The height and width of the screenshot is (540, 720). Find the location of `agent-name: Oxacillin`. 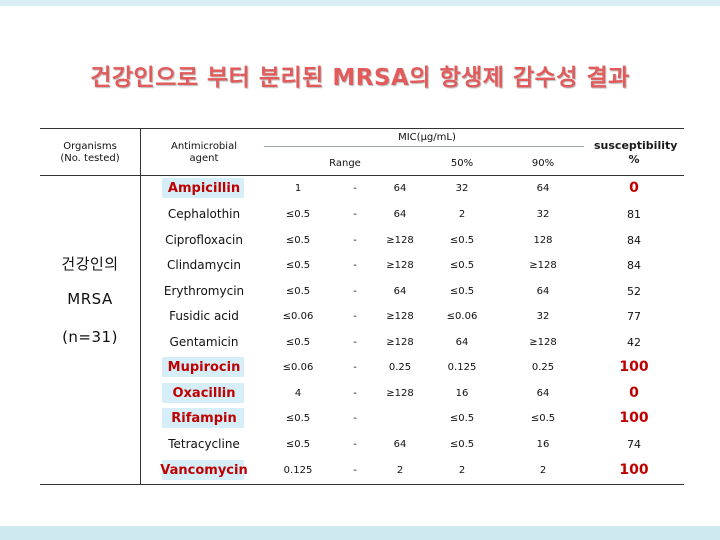

agent-name: Oxacillin is located at coordinates (204, 393).